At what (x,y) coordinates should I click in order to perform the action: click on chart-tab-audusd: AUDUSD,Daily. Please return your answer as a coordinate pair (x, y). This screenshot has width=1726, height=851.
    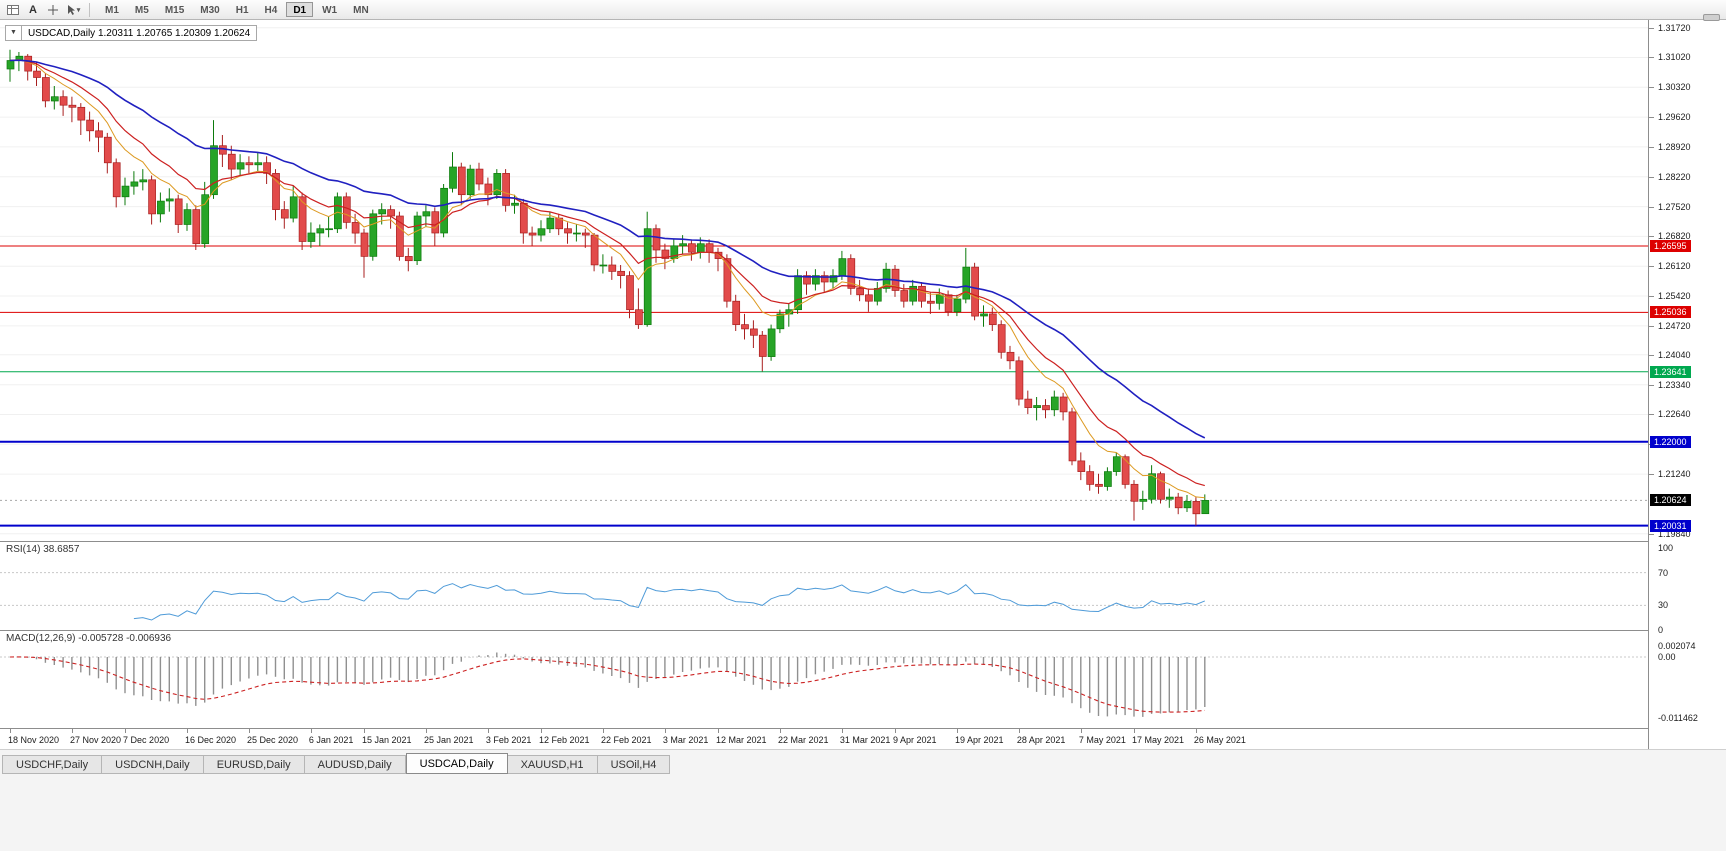
    Looking at the image, I should click on (355, 764).